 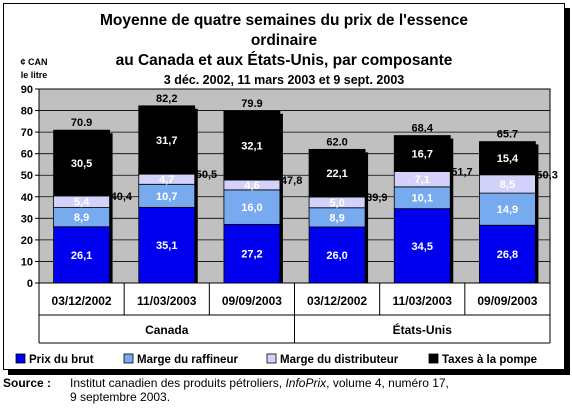 What do you see at coordinates (122, 197) in the screenshot?
I see `pretax-label: 40,4` at bounding box center [122, 197].